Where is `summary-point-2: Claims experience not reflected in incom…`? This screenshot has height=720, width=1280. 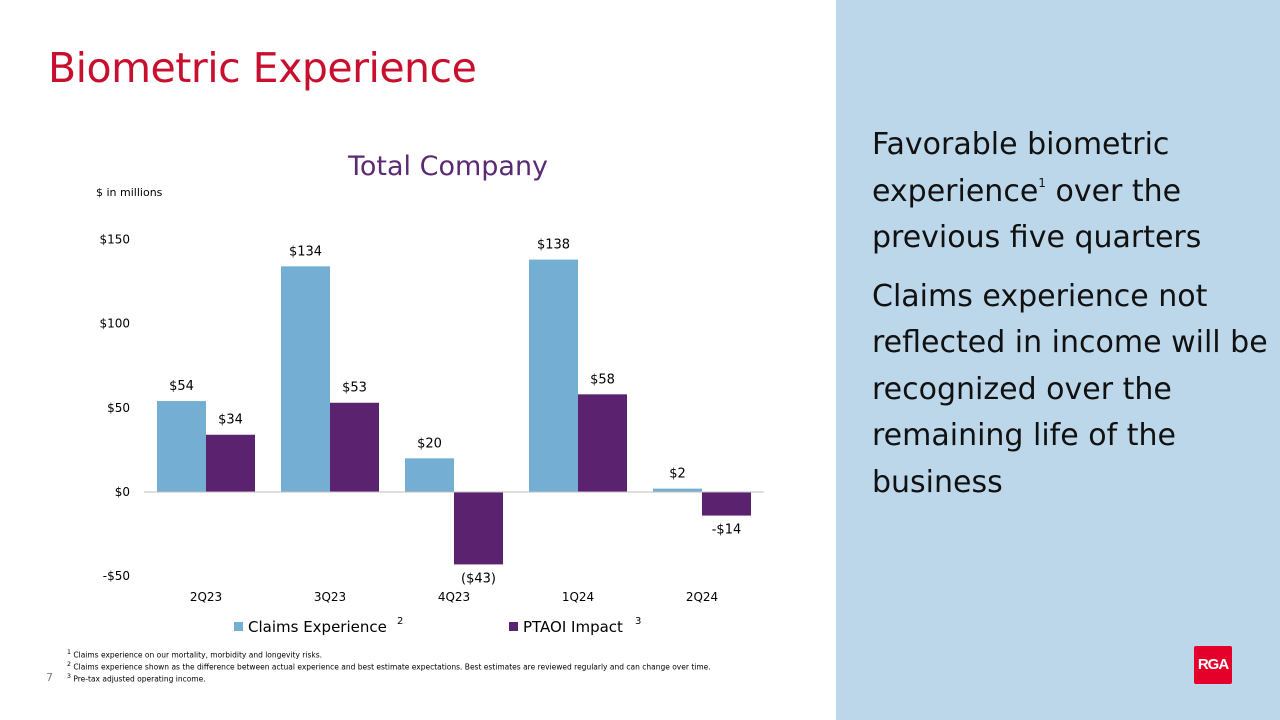
summary-point-2: Claims experience not reflected in incom… is located at coordinates (1070, 389).